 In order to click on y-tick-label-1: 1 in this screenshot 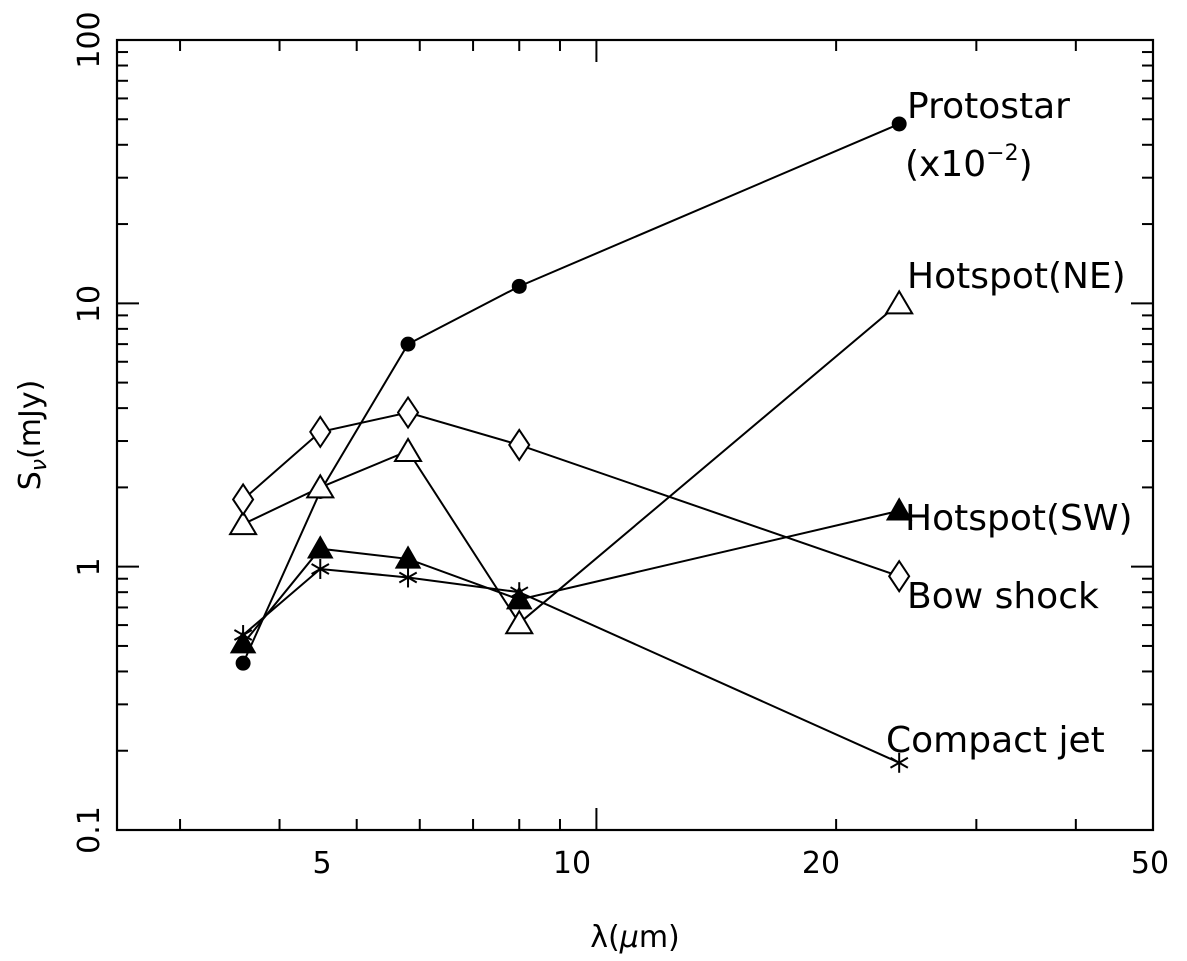, I will do `click(89, 566)`.